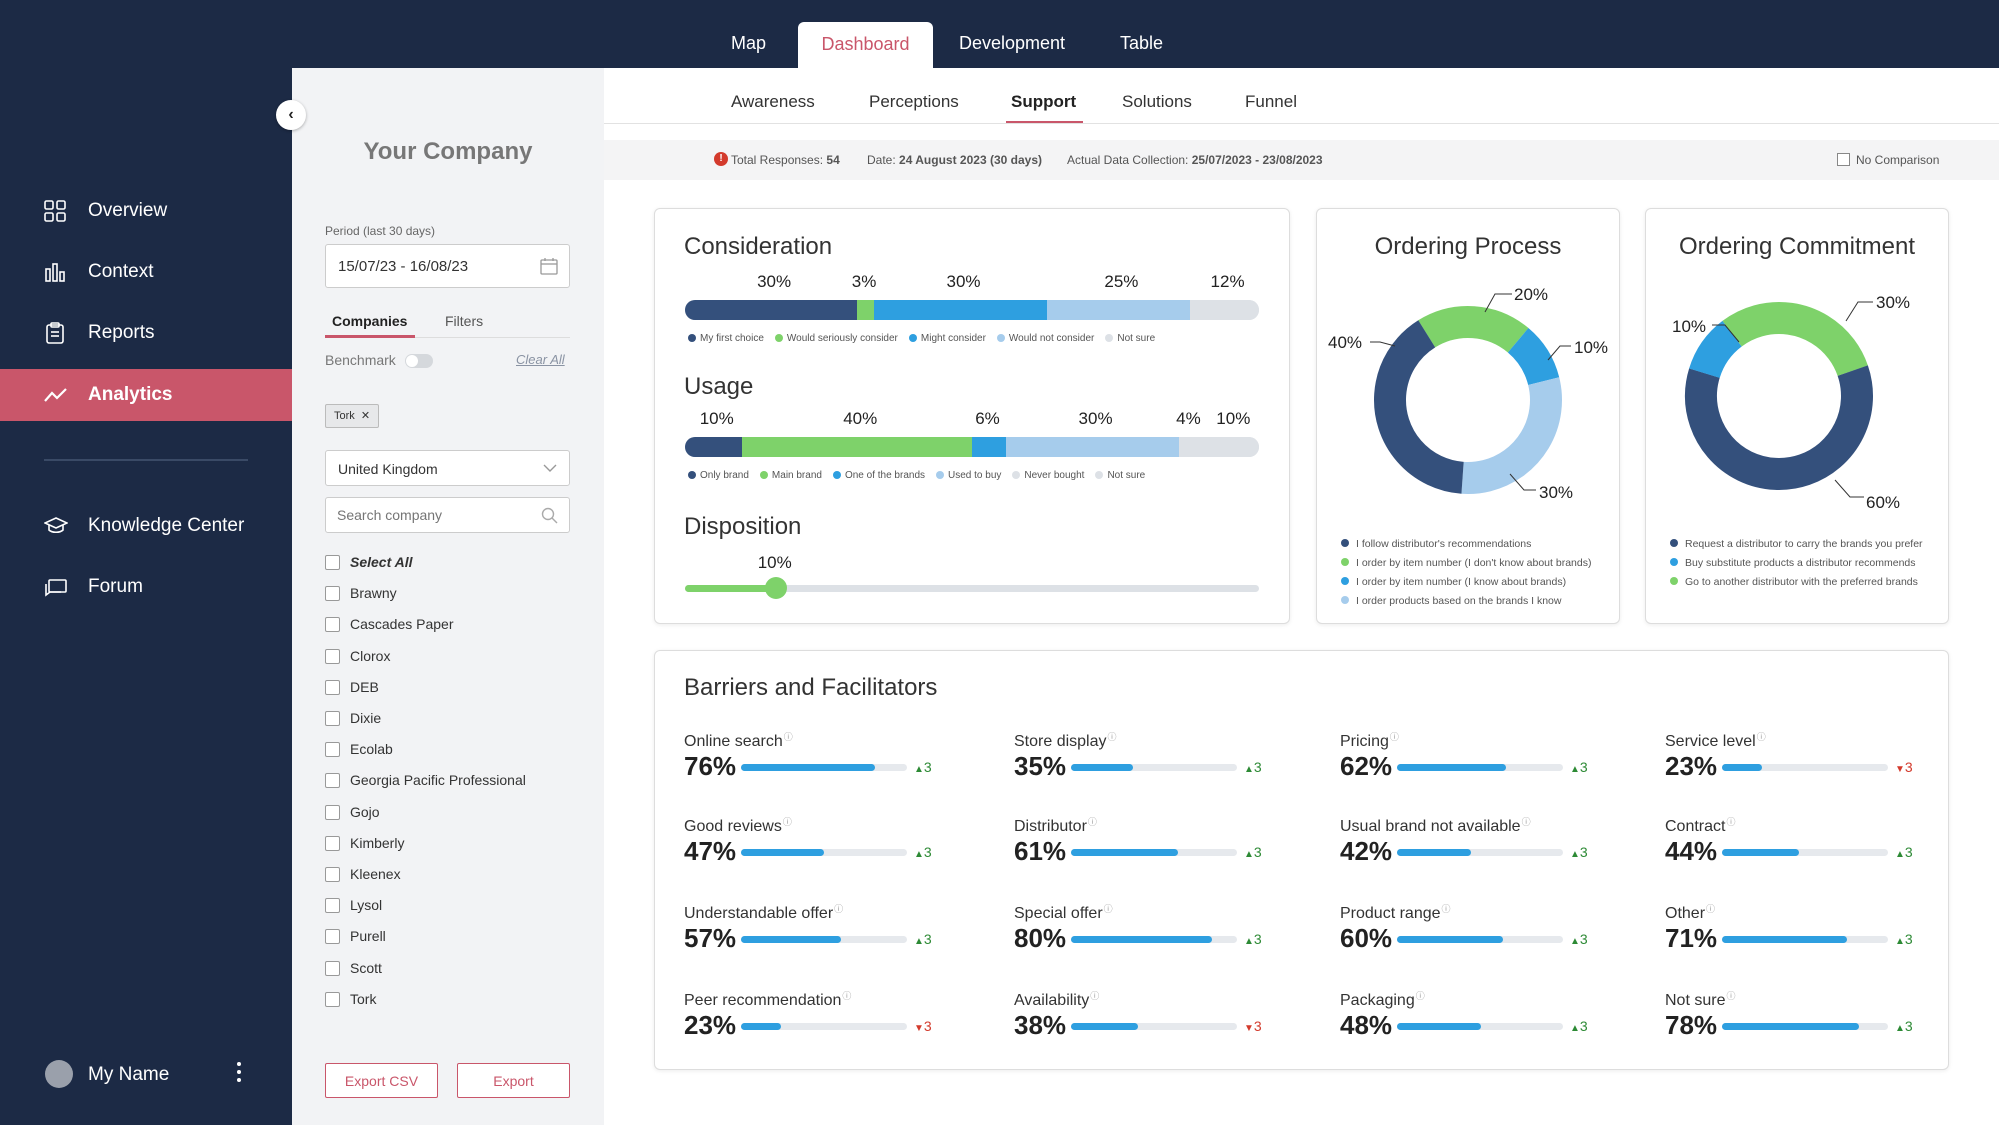  I want to click on user-name: My Name, so click(129, 1074).